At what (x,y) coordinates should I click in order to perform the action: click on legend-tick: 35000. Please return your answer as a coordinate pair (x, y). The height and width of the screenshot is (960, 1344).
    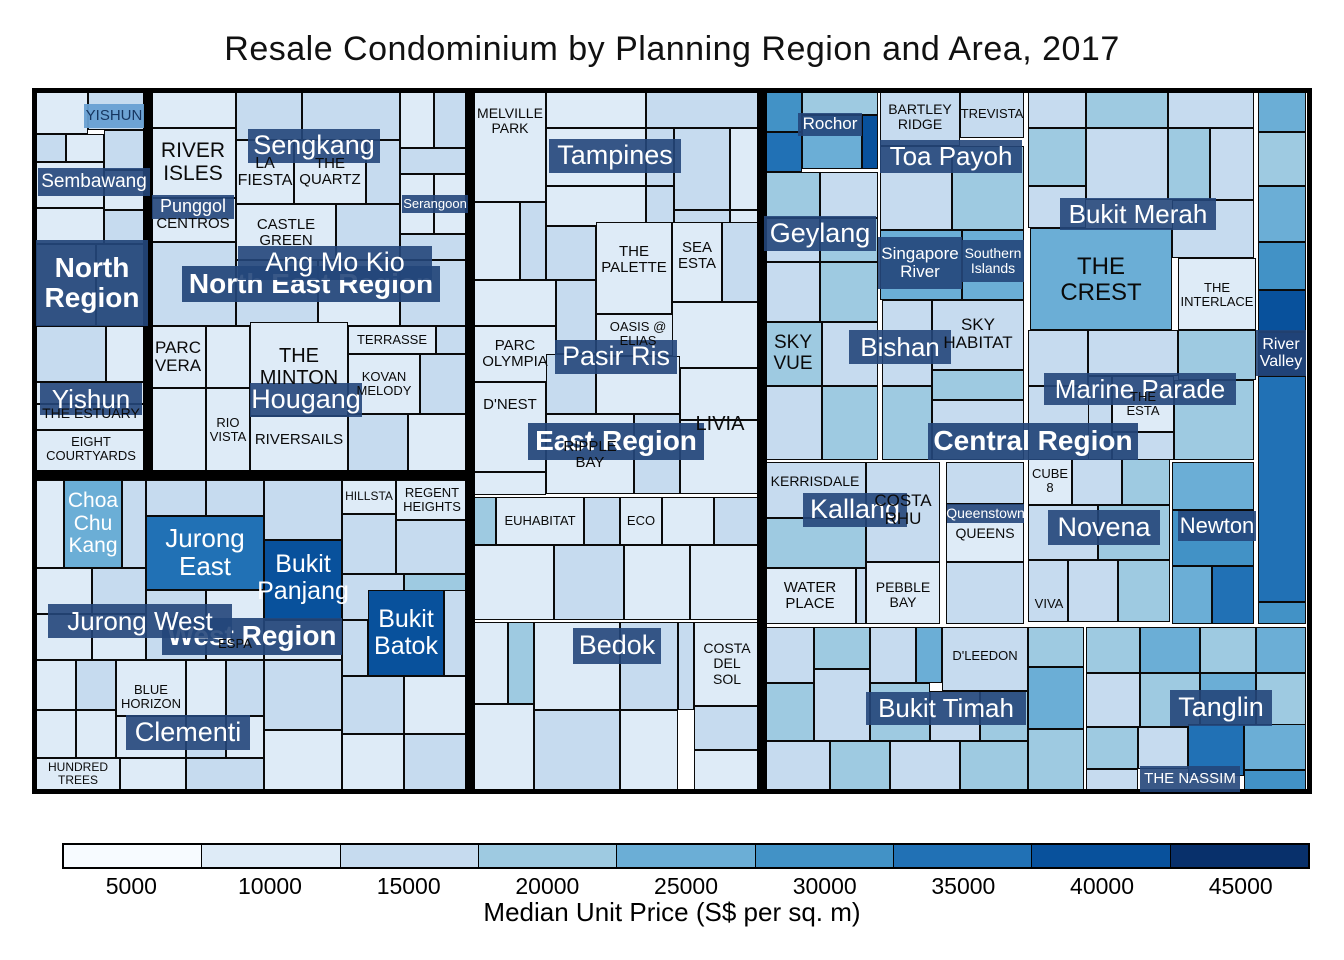
    Looking at the image, I should click on (963, 886).